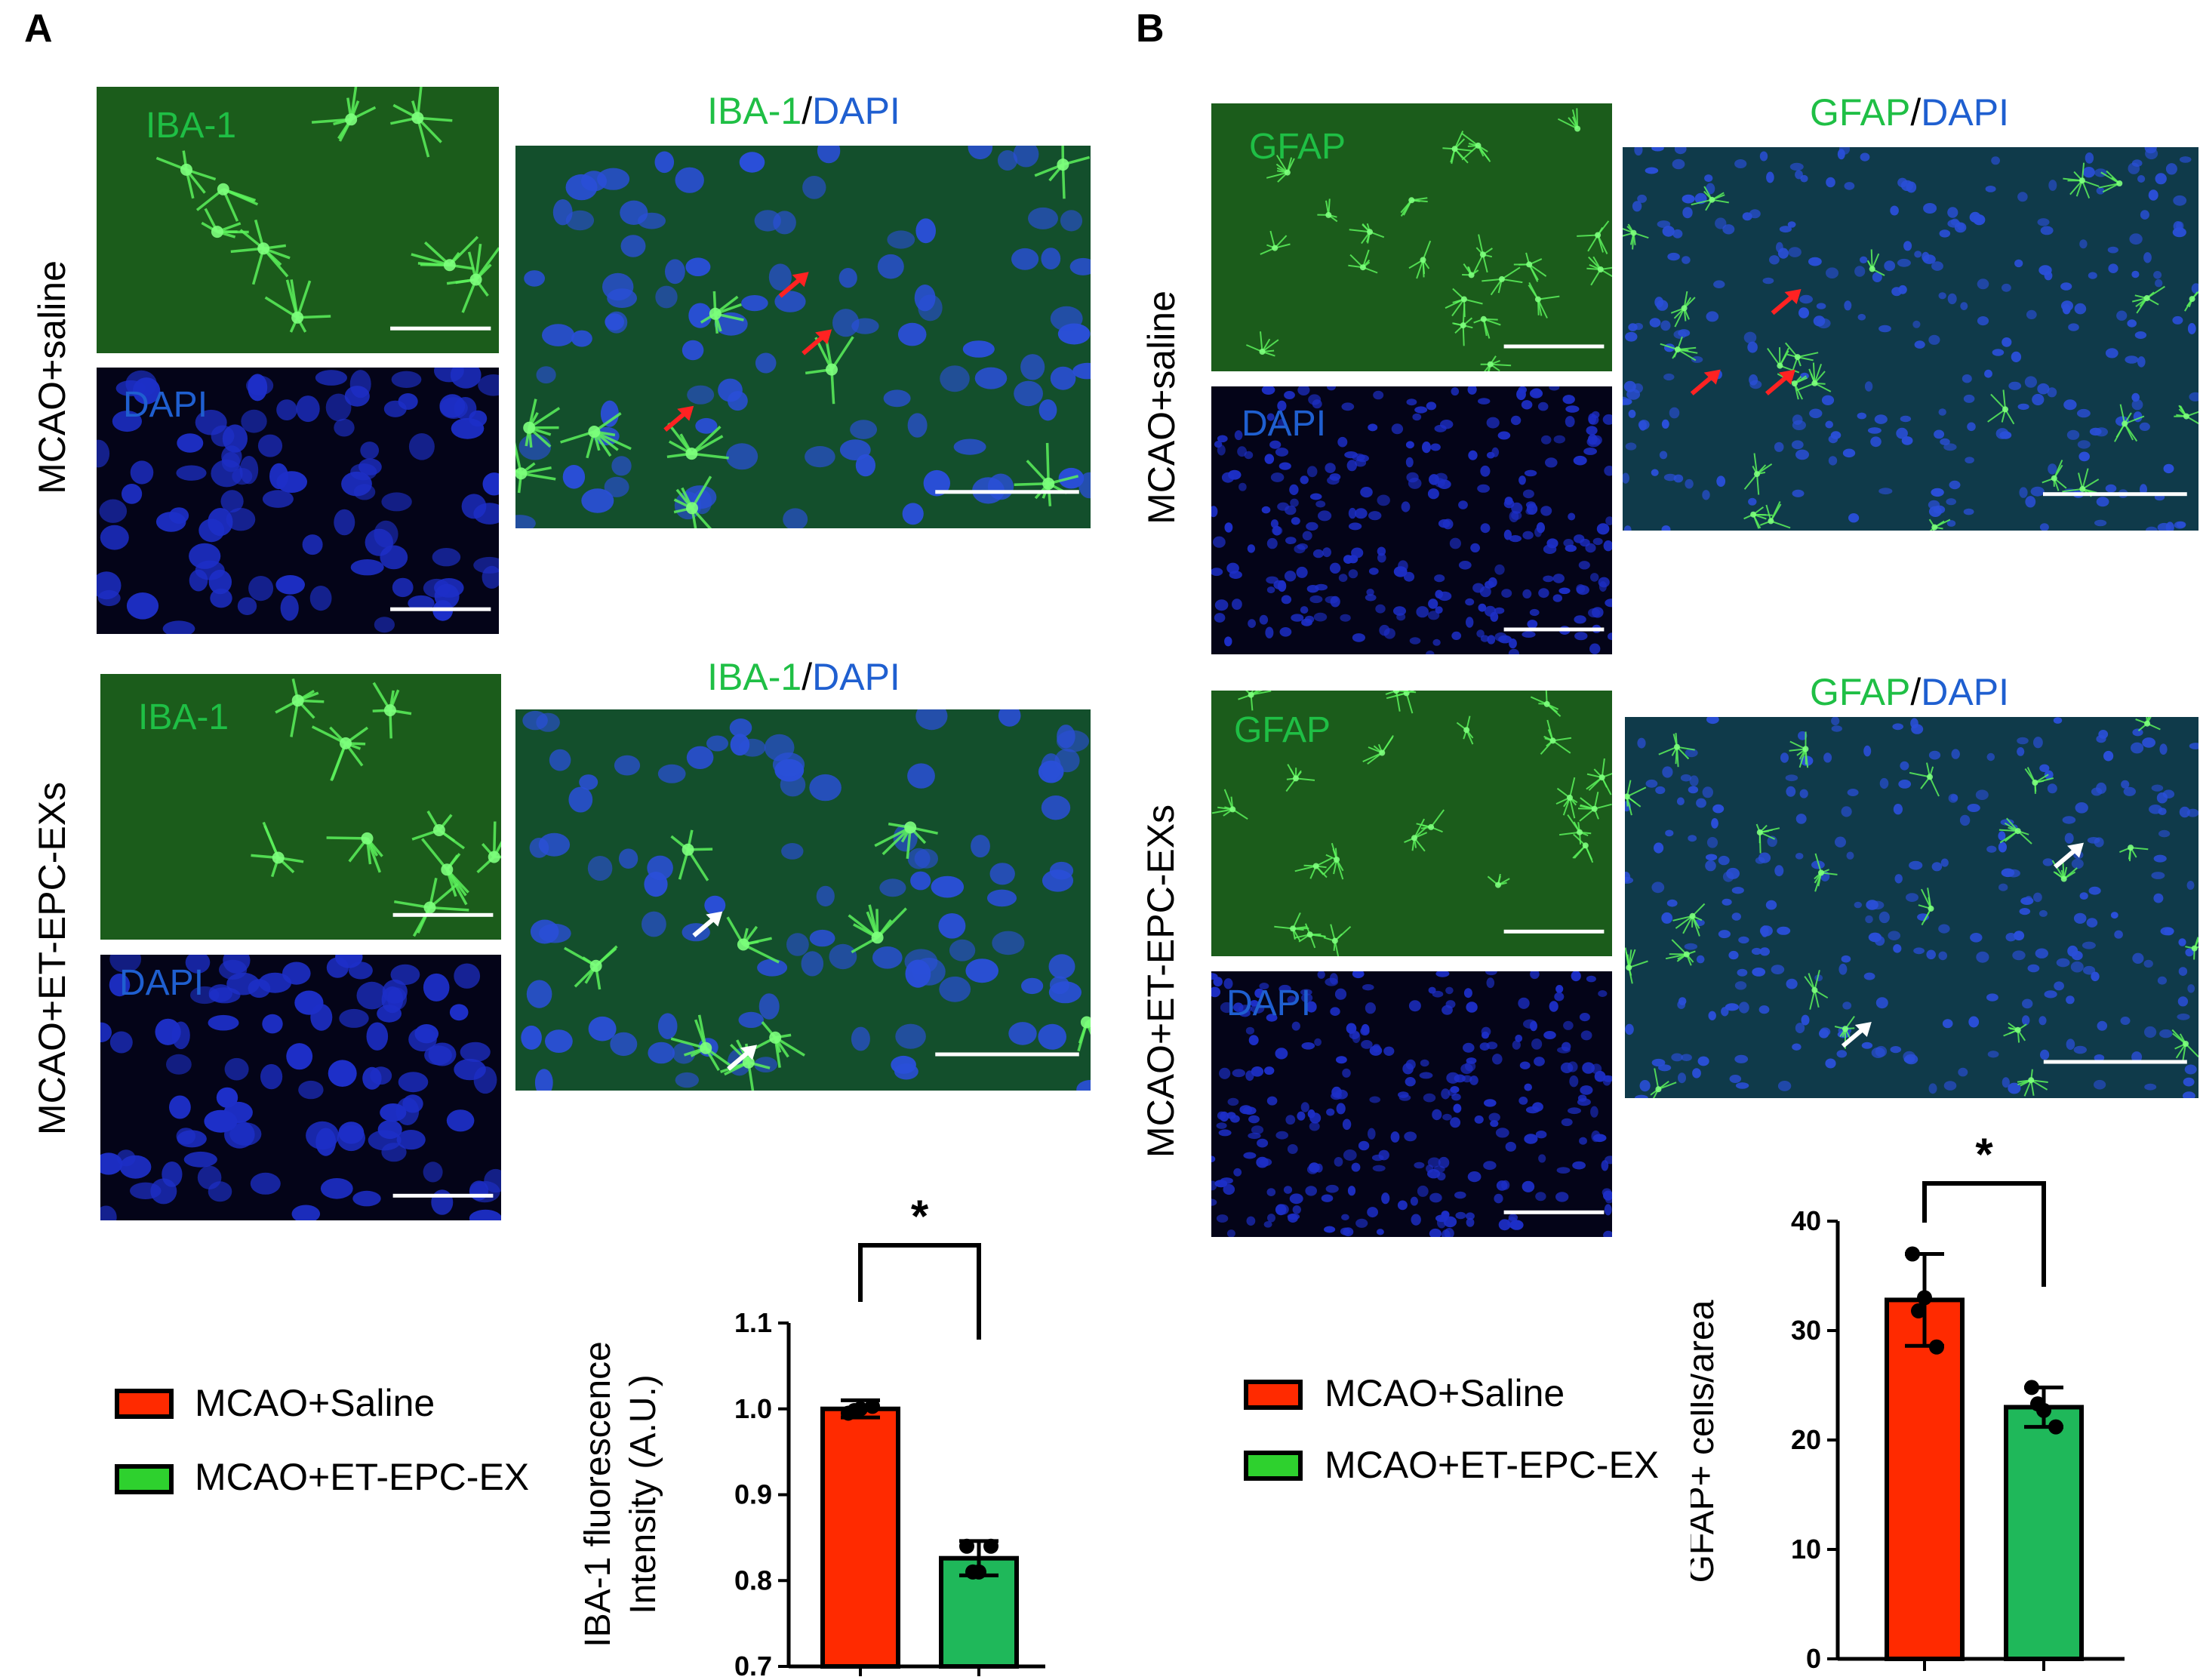  Describe the element at coordinates (753, 1663) in the screenshot. I see `y-tick-label: 0.7` at that location.